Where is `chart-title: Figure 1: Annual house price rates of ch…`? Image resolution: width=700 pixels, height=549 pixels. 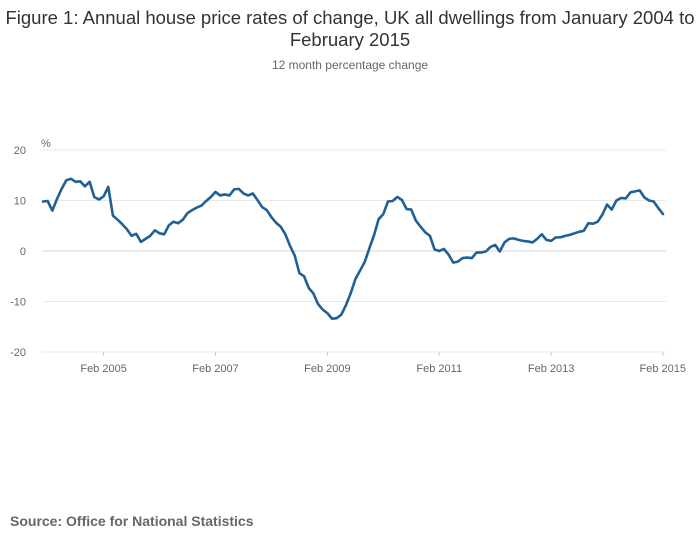 chart-title: Figure 1: Annual house price rates of ch… is located at coordinates (350, 28).